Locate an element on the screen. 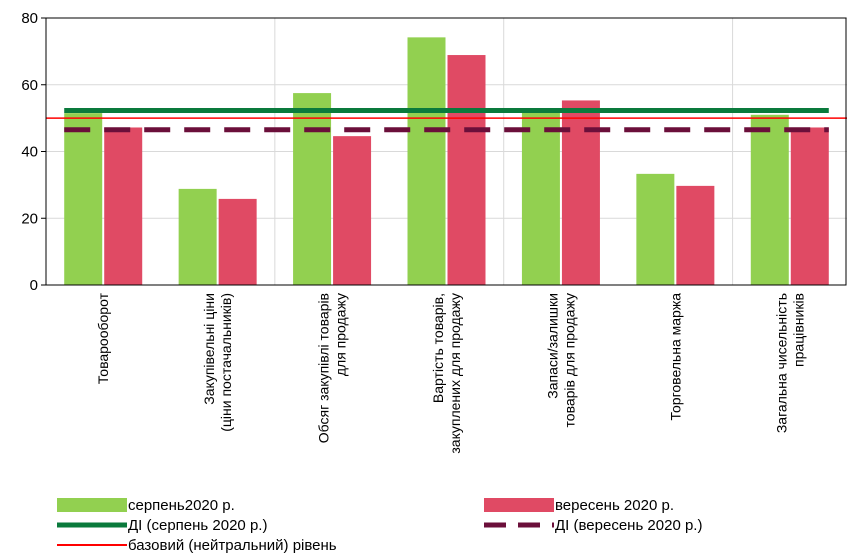 This screenshot has width=847, height=556. category-label: товарів для продажу is located at coordinates (569, 360).